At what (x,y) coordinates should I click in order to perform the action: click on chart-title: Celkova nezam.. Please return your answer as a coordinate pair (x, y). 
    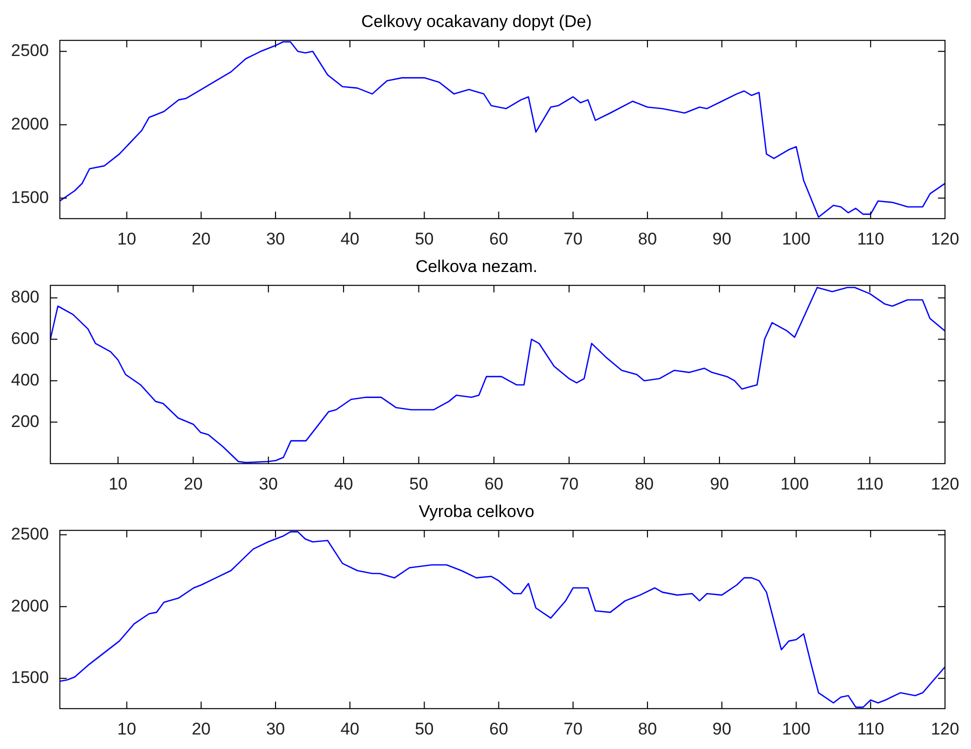
    Looking at the image, I should click on (477, 266).